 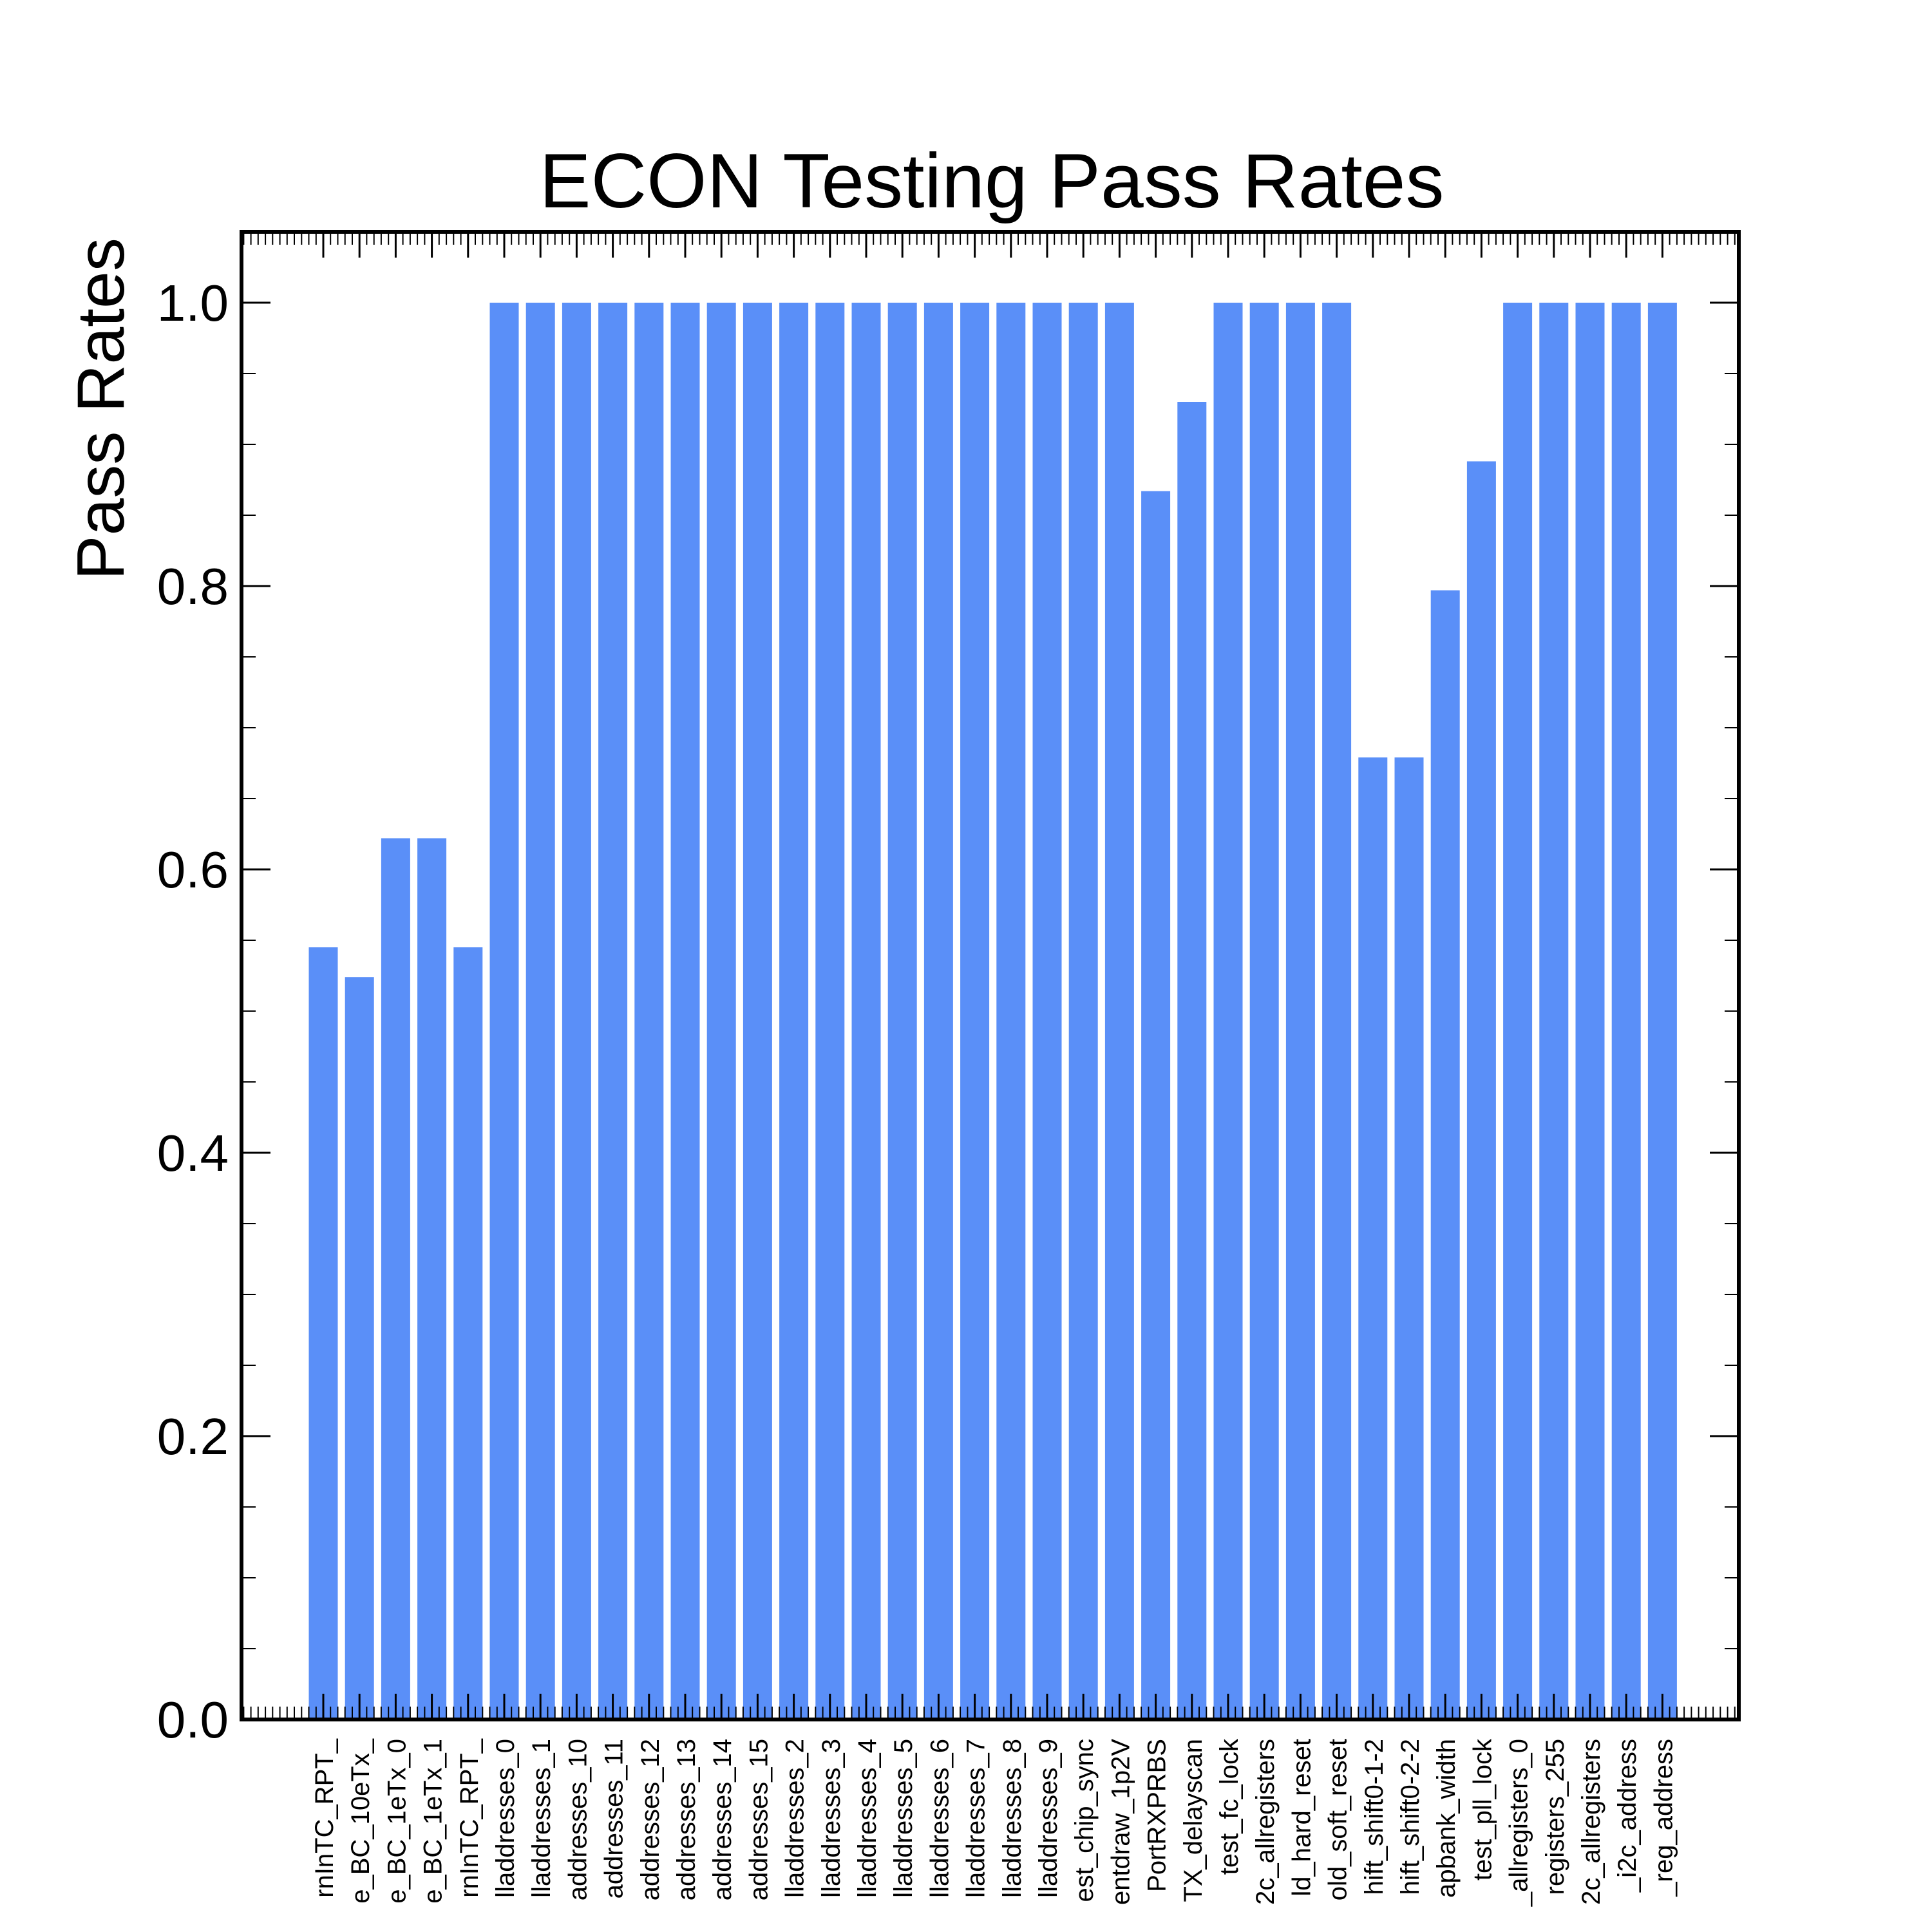 I want to click on x-tick-label: addresses_12, so click(x=651, y=1820).